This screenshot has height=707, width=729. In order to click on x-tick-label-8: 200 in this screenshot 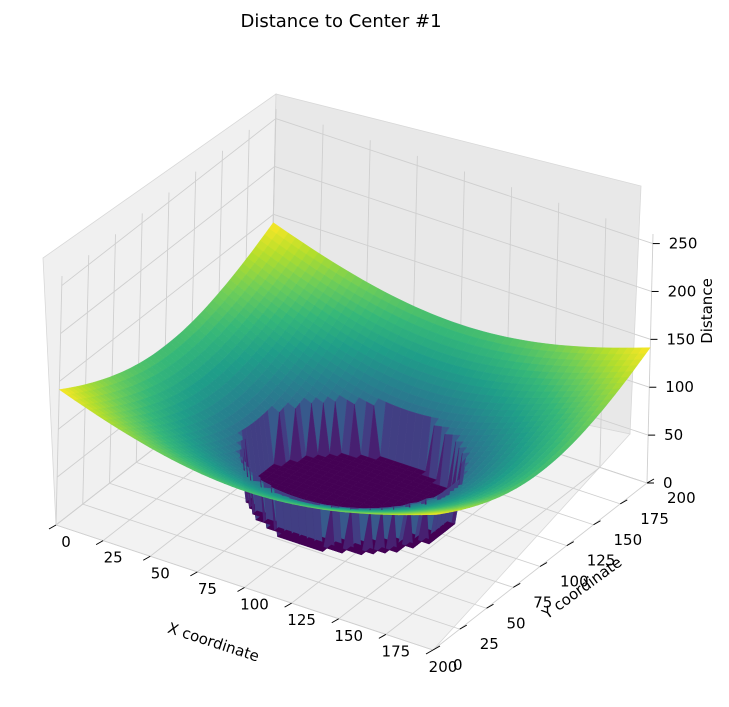, I will do `click(443, 667)`.